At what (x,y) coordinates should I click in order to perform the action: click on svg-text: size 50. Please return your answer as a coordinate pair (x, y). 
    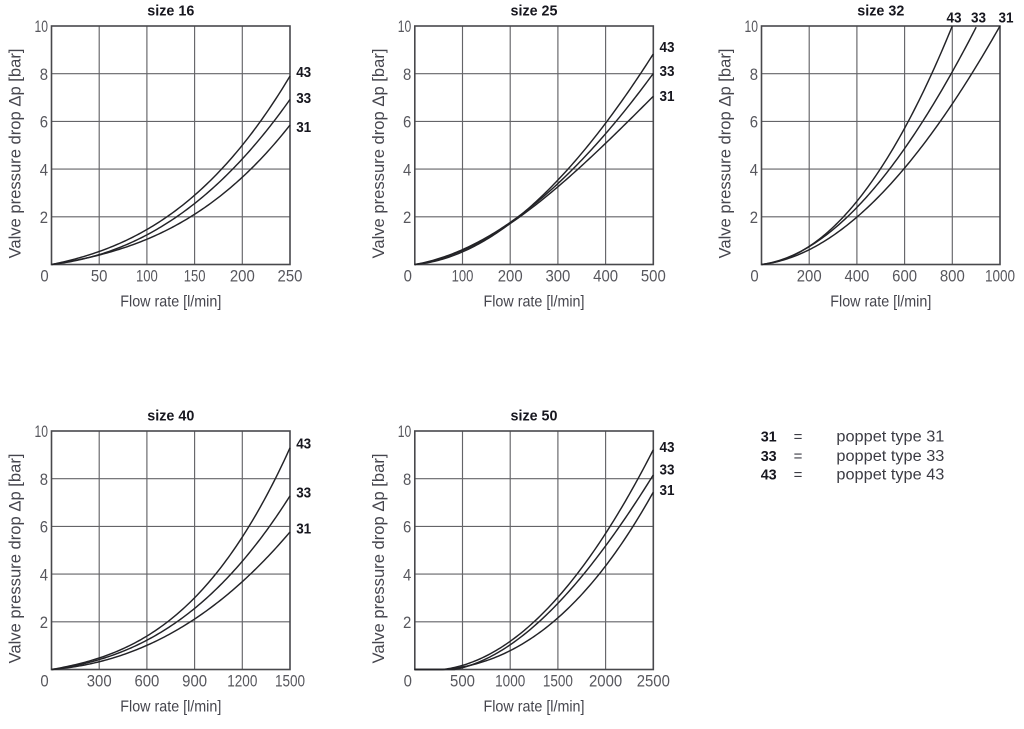
    Looking at the image, I should click on (534, 416).